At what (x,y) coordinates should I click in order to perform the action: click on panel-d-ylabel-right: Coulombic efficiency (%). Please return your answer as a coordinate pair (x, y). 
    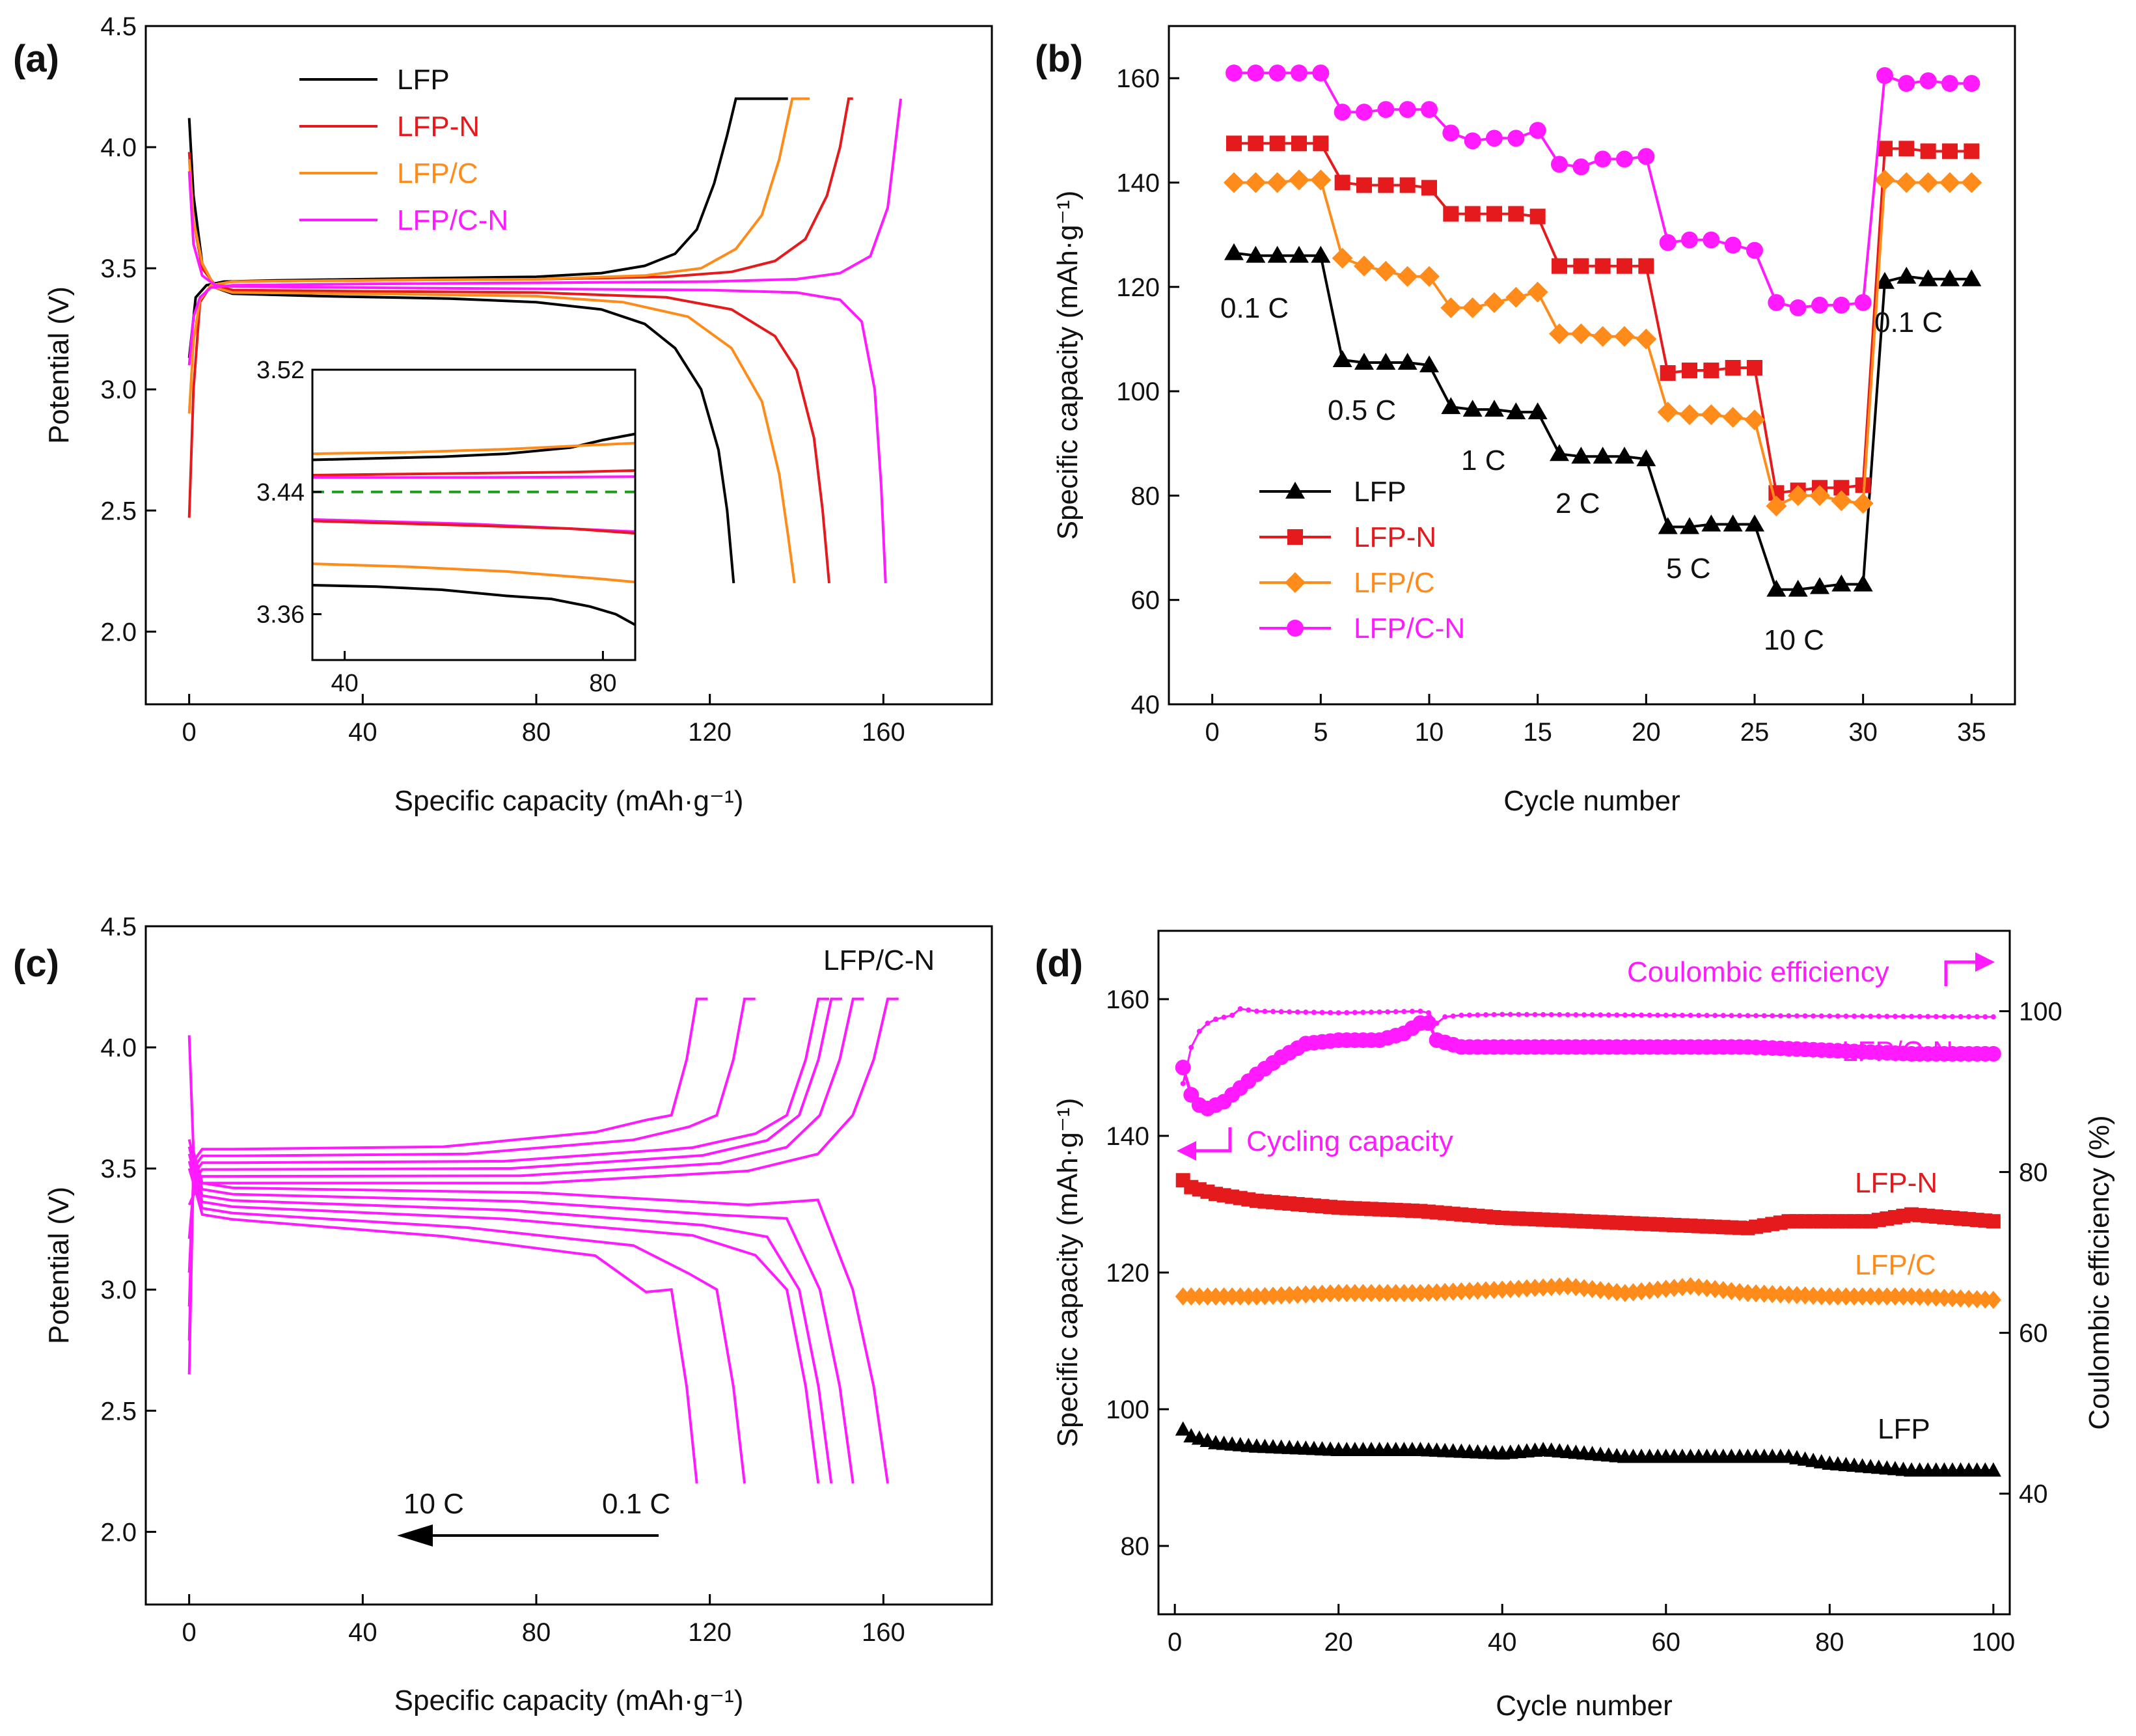
    Looking at the image, I should click on (2099, 1272).